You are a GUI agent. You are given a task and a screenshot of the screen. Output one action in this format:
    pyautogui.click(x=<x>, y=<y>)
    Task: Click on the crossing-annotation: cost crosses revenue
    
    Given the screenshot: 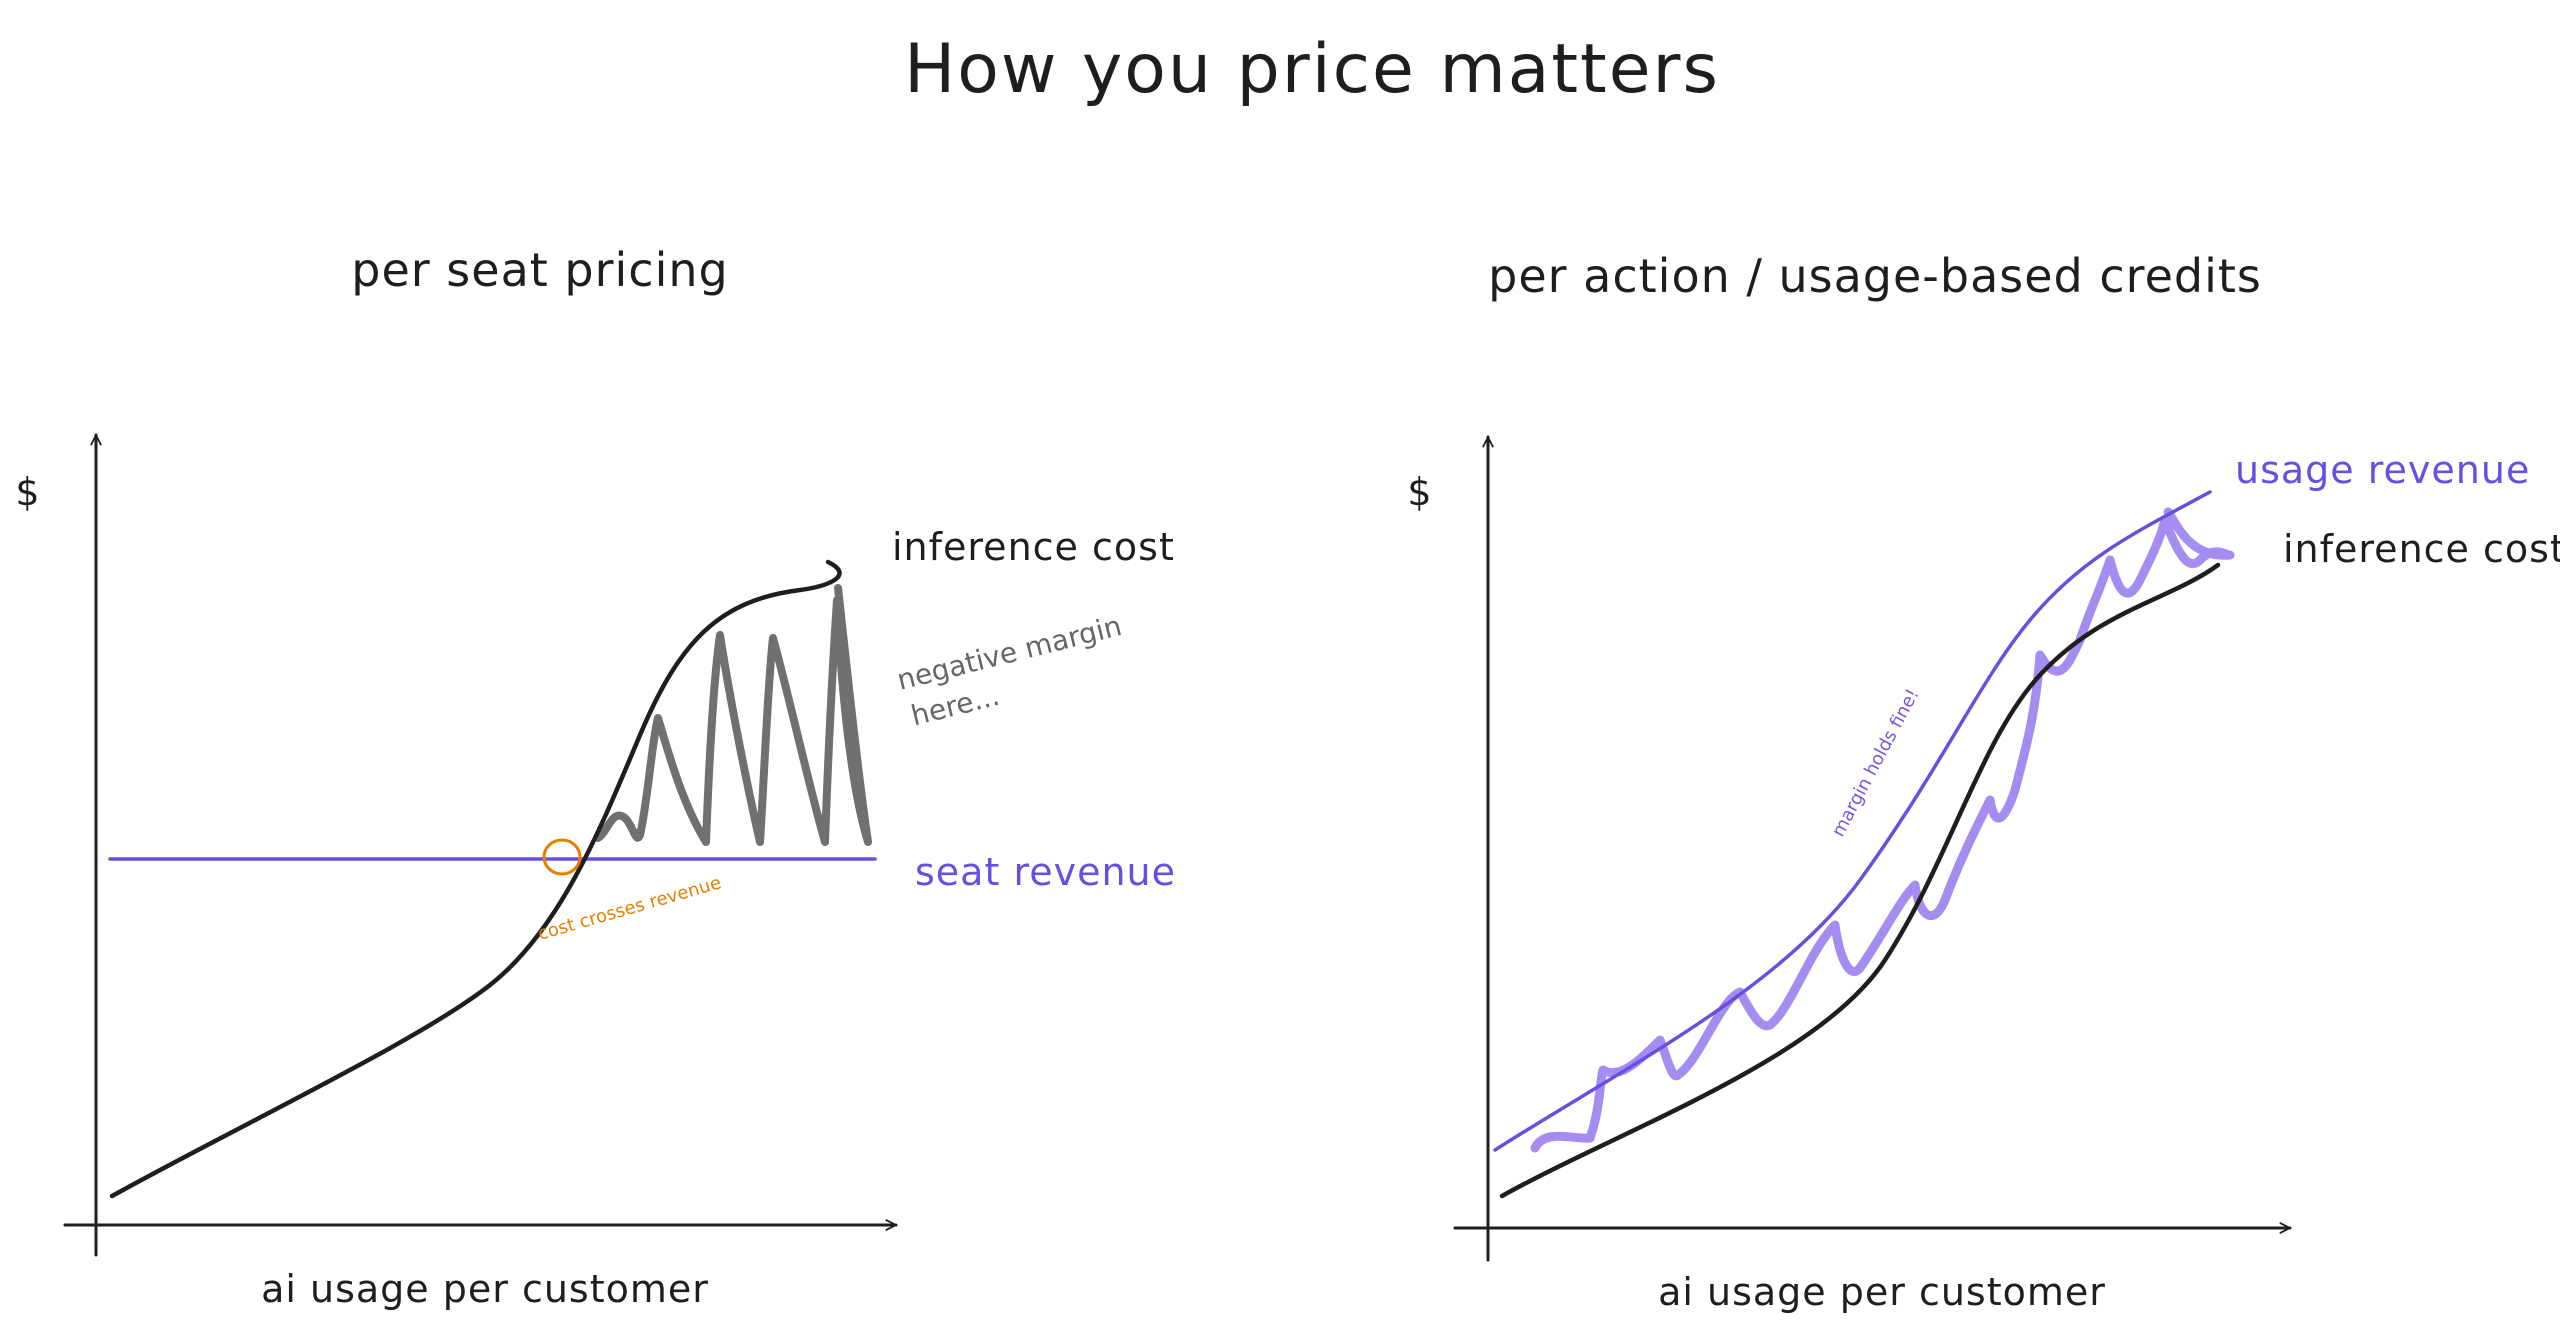 What is the action you would take?
    pyautogui.click(x=630, y=908)
    